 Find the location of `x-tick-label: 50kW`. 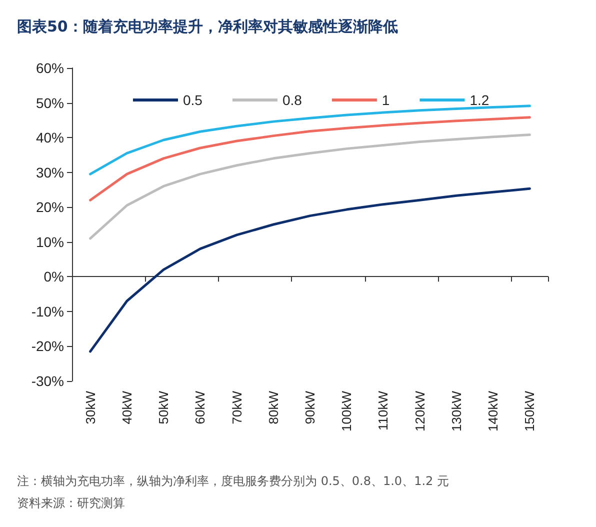

x-tick-label: 50kW is located at coordinates (164, 407).